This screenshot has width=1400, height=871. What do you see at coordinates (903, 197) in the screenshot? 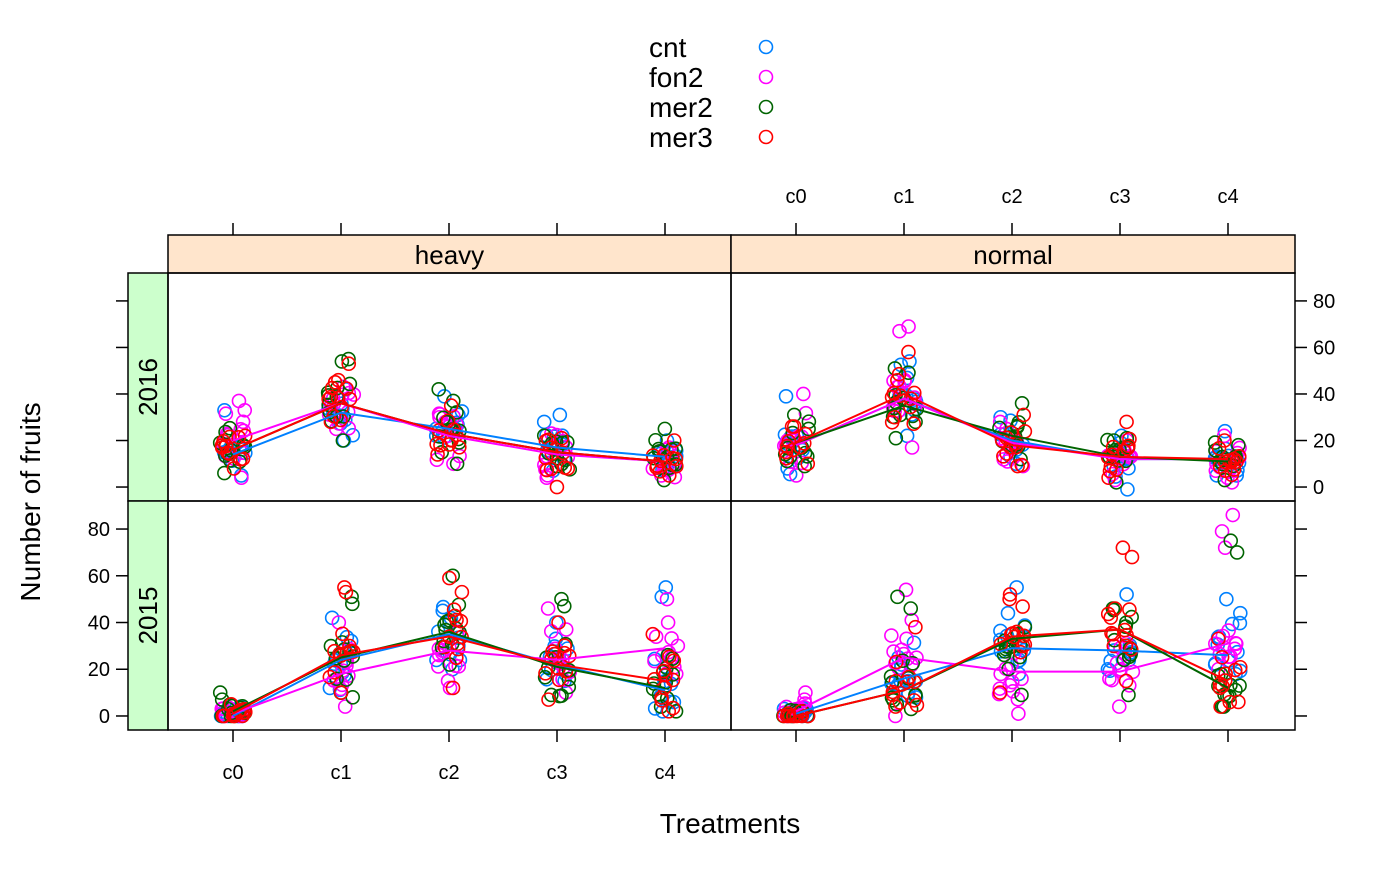
I see `x-tick-label-top: c1` at bounding box center [903, 197].